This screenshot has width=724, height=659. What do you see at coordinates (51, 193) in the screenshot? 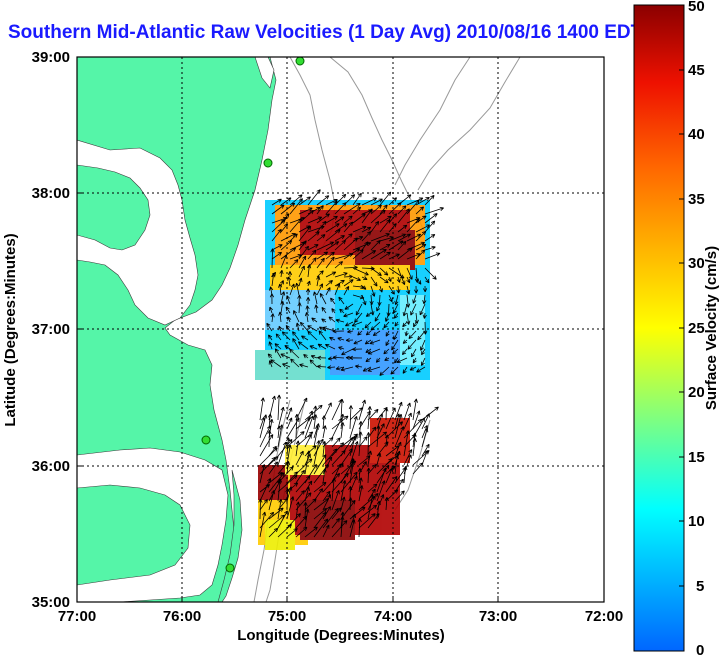
I see `lat-tick-label: 38:00` at bounding box center [51, 193].